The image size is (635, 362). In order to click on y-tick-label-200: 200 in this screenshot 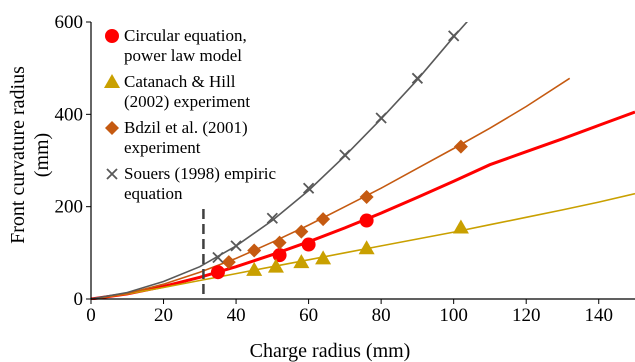, I will do `click(69, 207)`.